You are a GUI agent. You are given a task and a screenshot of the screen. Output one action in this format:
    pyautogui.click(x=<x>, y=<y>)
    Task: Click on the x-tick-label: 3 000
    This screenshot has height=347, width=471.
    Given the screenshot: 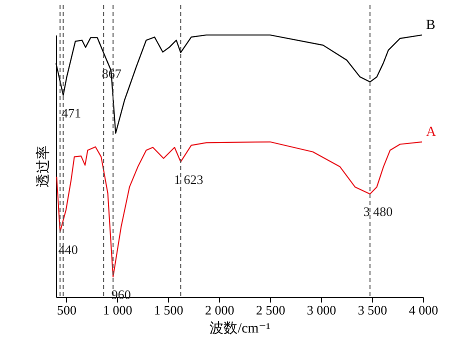 What is the action you would take?
    pyautogui.click(x=321, y=310)
    